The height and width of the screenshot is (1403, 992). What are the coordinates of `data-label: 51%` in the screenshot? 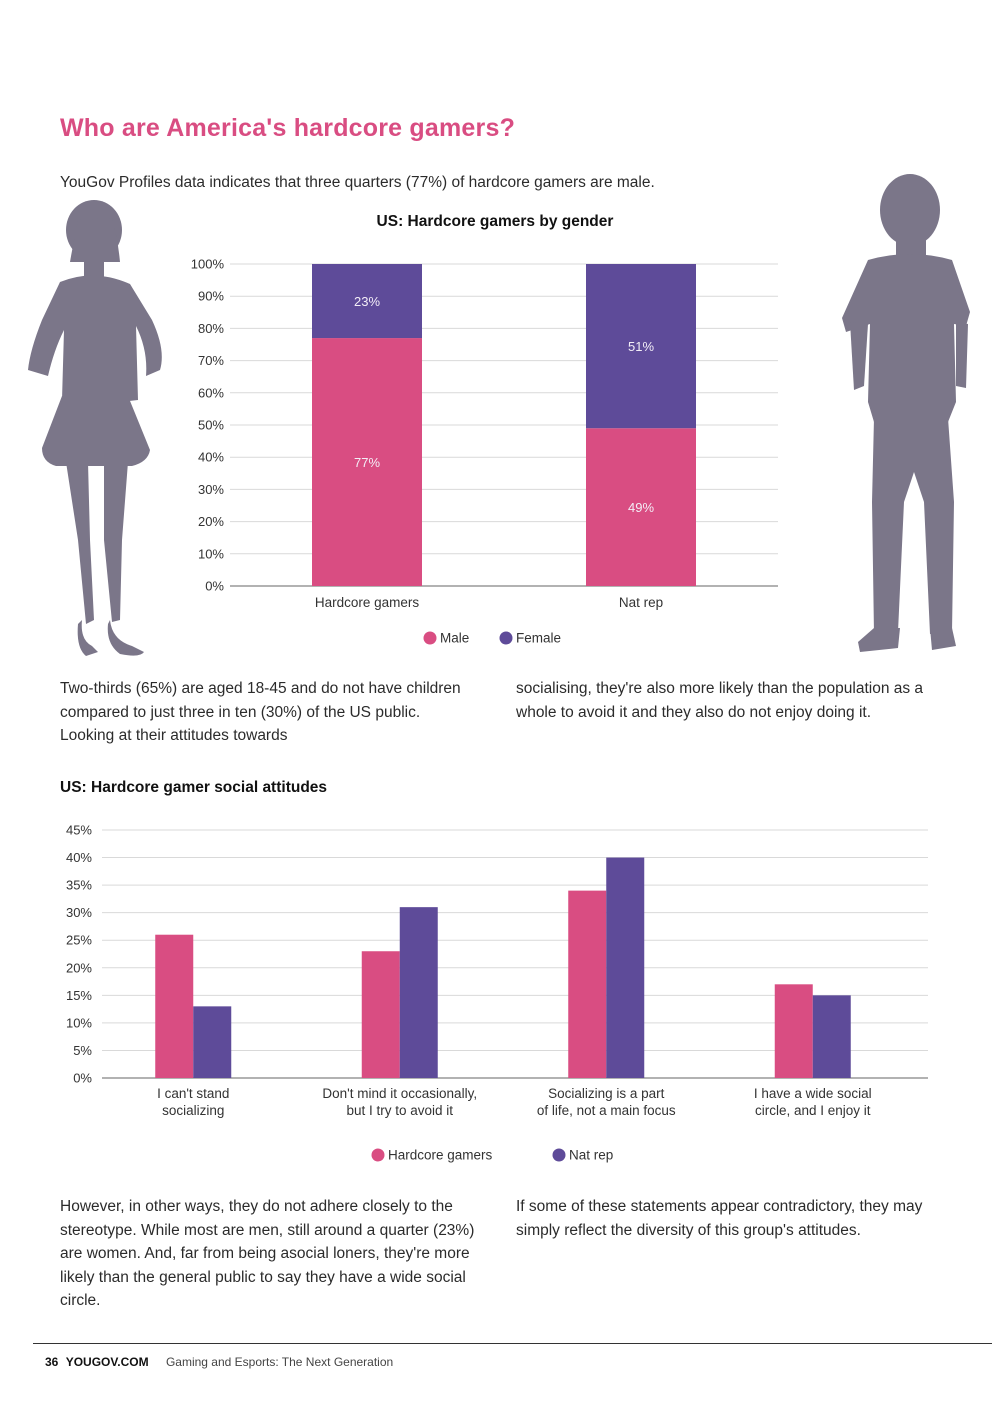 It's located at (641, 346).